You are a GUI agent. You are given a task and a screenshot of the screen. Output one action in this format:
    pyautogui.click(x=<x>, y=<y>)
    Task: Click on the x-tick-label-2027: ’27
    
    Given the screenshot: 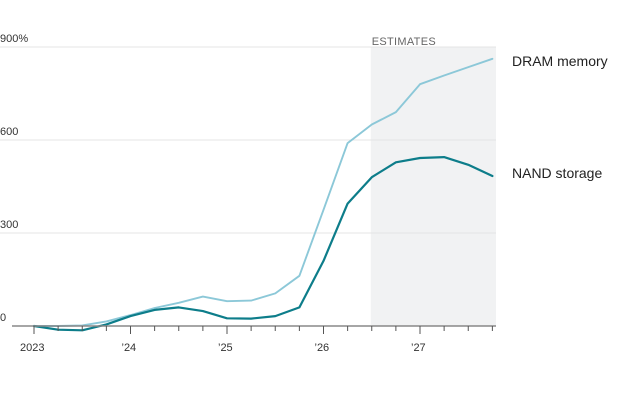 What is the action you would take?
    pyautogui.click(x=418, y=348)
    